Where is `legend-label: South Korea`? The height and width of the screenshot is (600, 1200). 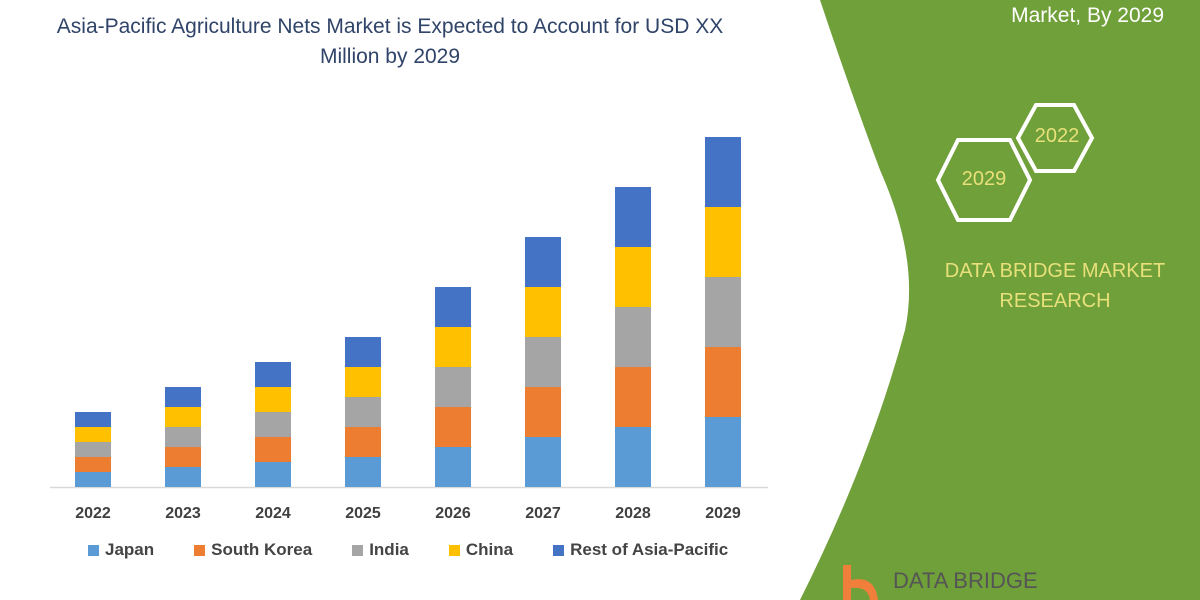
legend-label: South Korea is located at coordinates (262, 549).